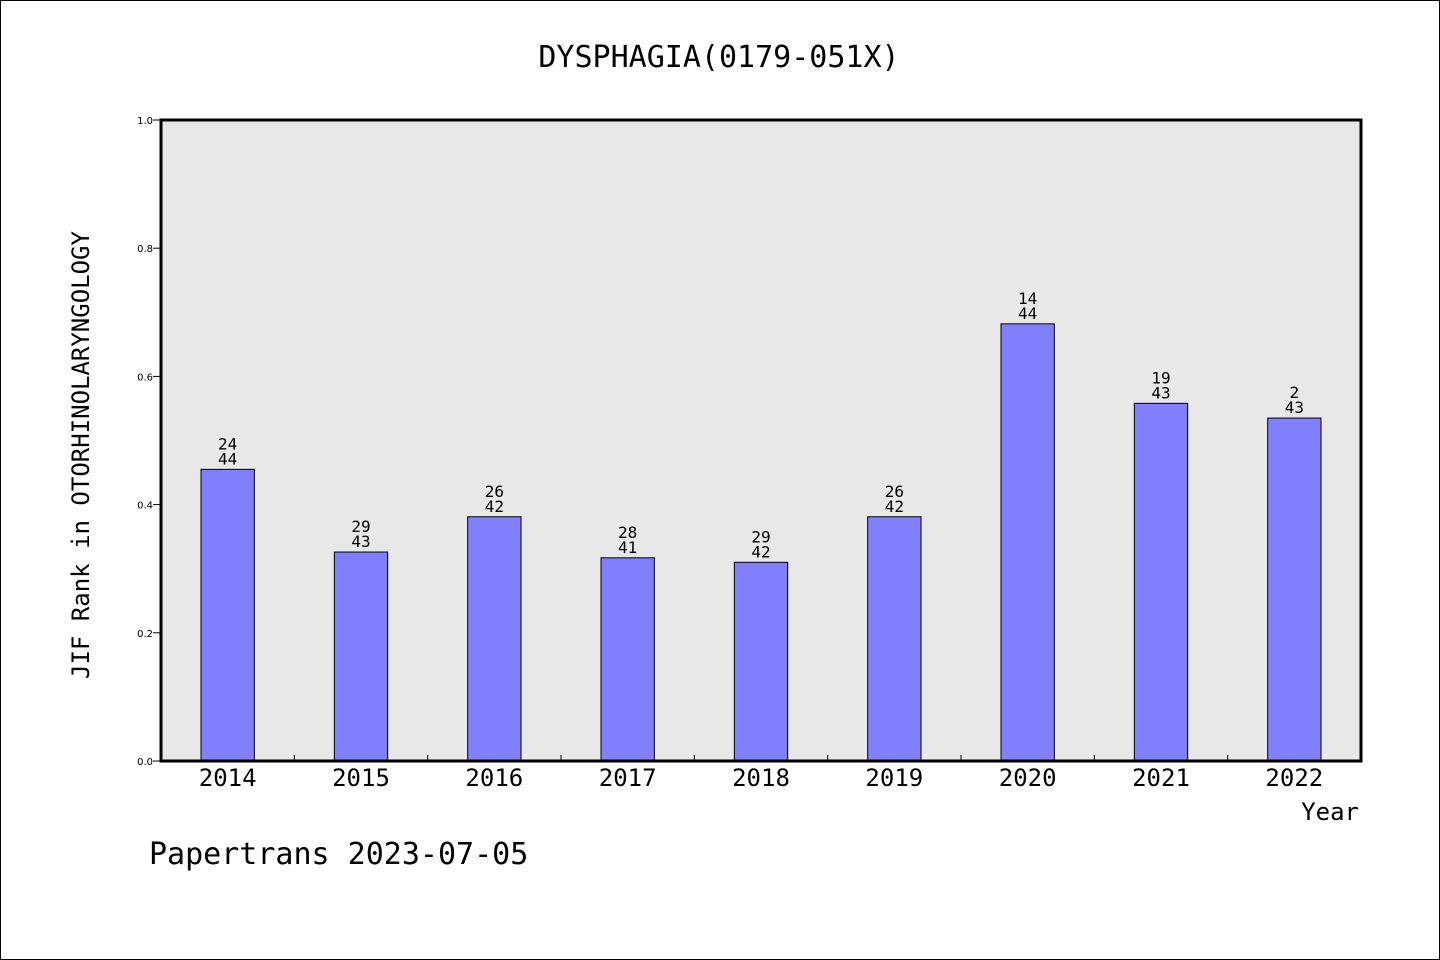 The image size is (1440, 960). What do you see at coordinates (81, 454) in the screenshot?
I see `y-axis-label: JIF Rank in OTORHINOLARYNGOLOGY` at bounding box center [81, 454].